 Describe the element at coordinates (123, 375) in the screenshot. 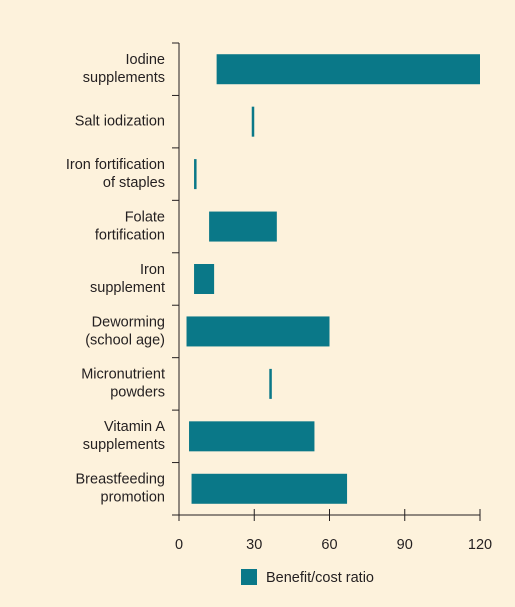

I see `category-label: Micronutrient` at that location.